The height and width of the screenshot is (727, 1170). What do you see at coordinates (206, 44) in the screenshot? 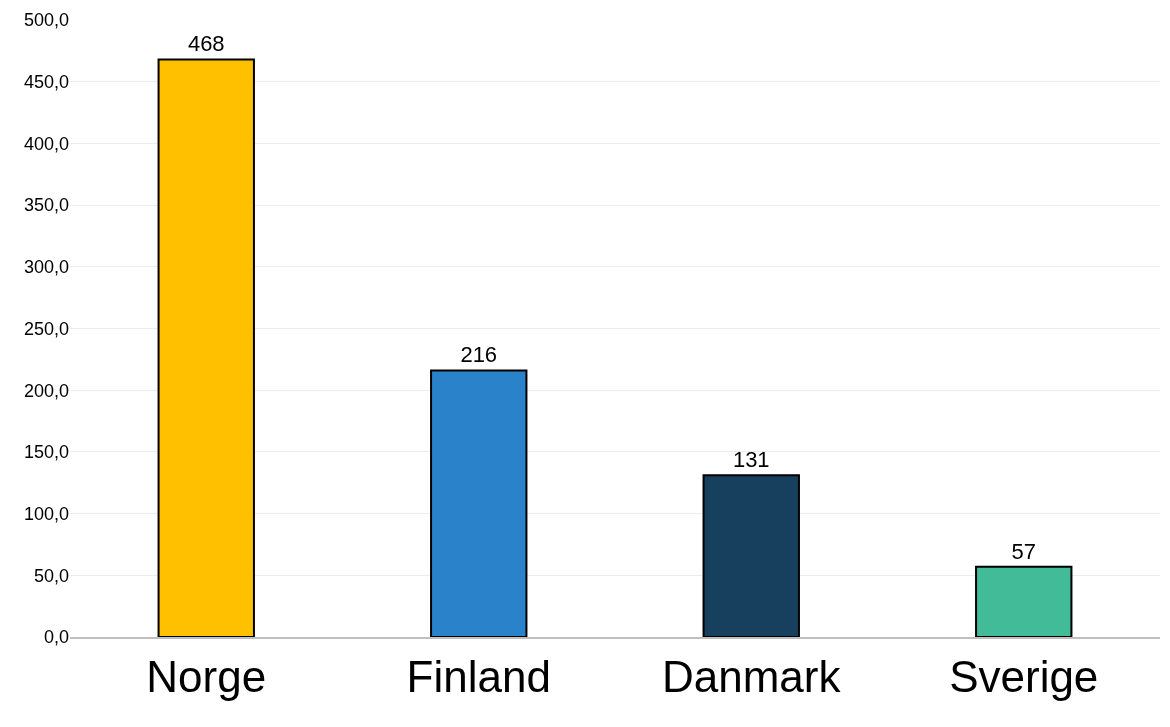
I see `data-label: 468` at bounding box center [206, 44].